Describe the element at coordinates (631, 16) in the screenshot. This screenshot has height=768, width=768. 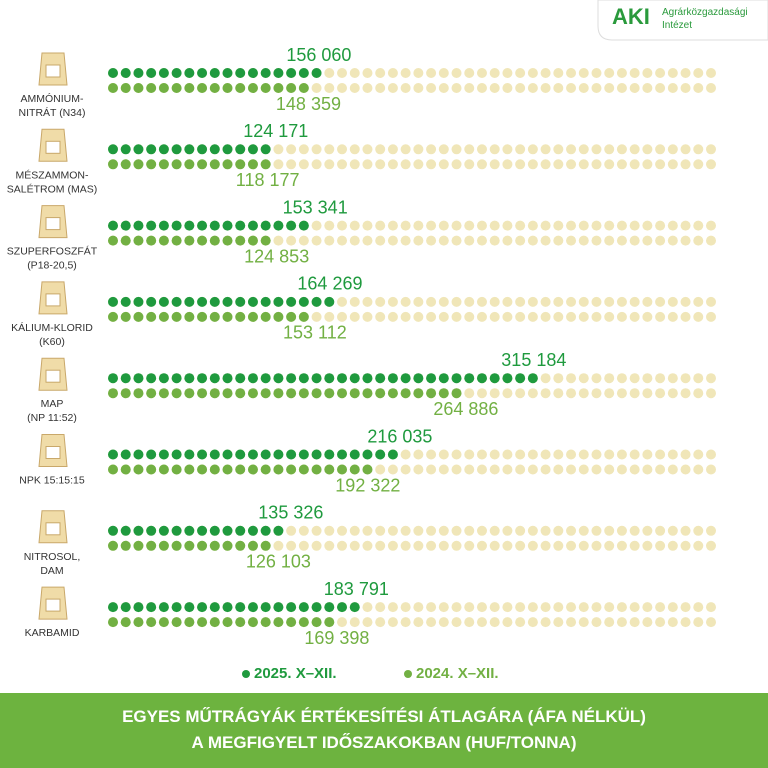
I see `logo-mark: AKI` at that location.